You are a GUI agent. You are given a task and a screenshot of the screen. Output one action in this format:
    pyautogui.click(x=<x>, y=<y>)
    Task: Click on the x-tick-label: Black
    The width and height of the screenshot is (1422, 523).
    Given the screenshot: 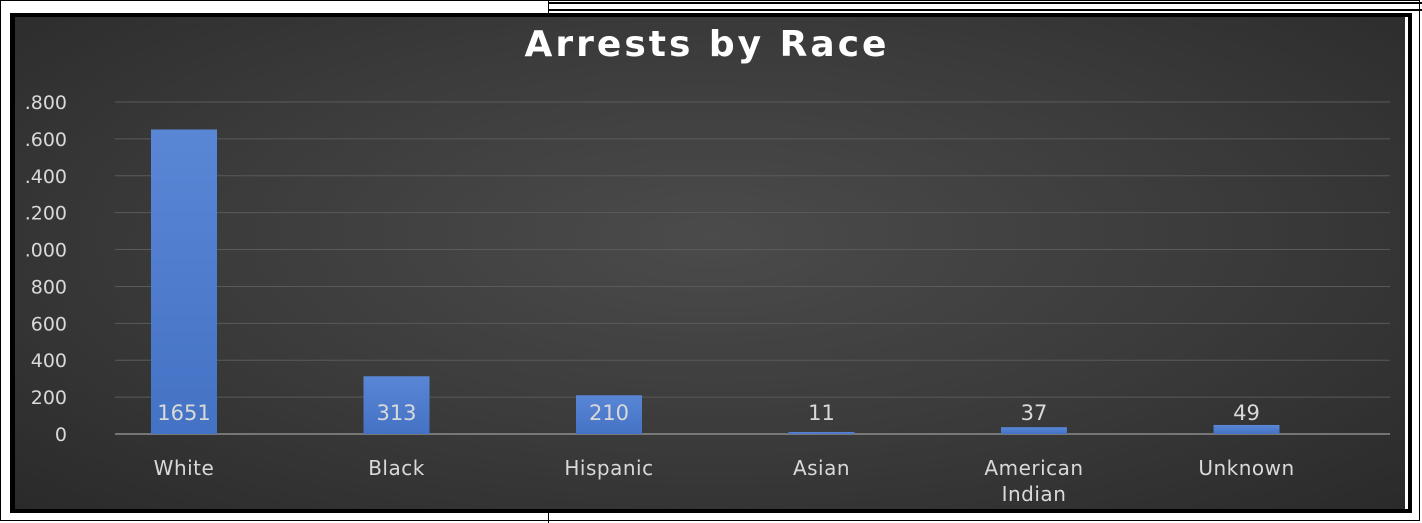 What is the action you would take?
    pyautogui.click(x=396, y=468)
    